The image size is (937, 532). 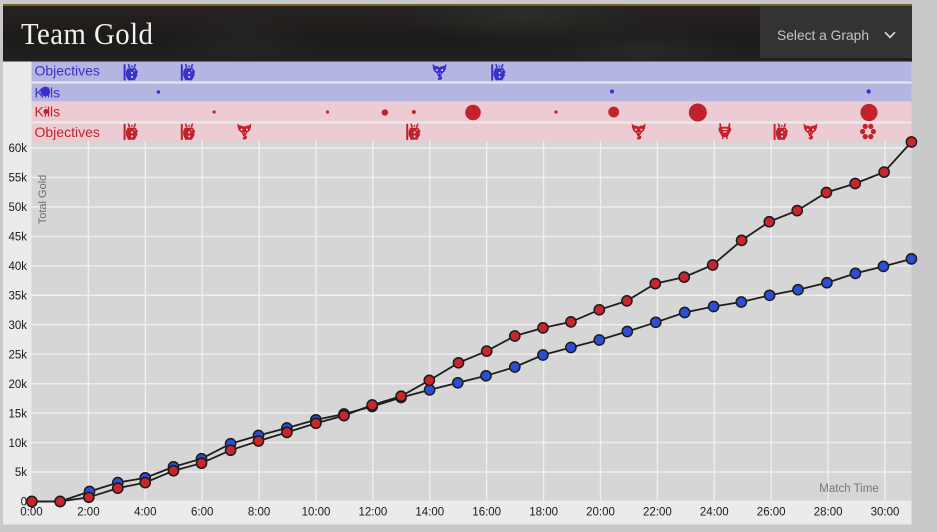 What do you see at coordinates (657, 513) in the screenshot?
I see `svg-text: 22:00` at bounding box center [657, 513].